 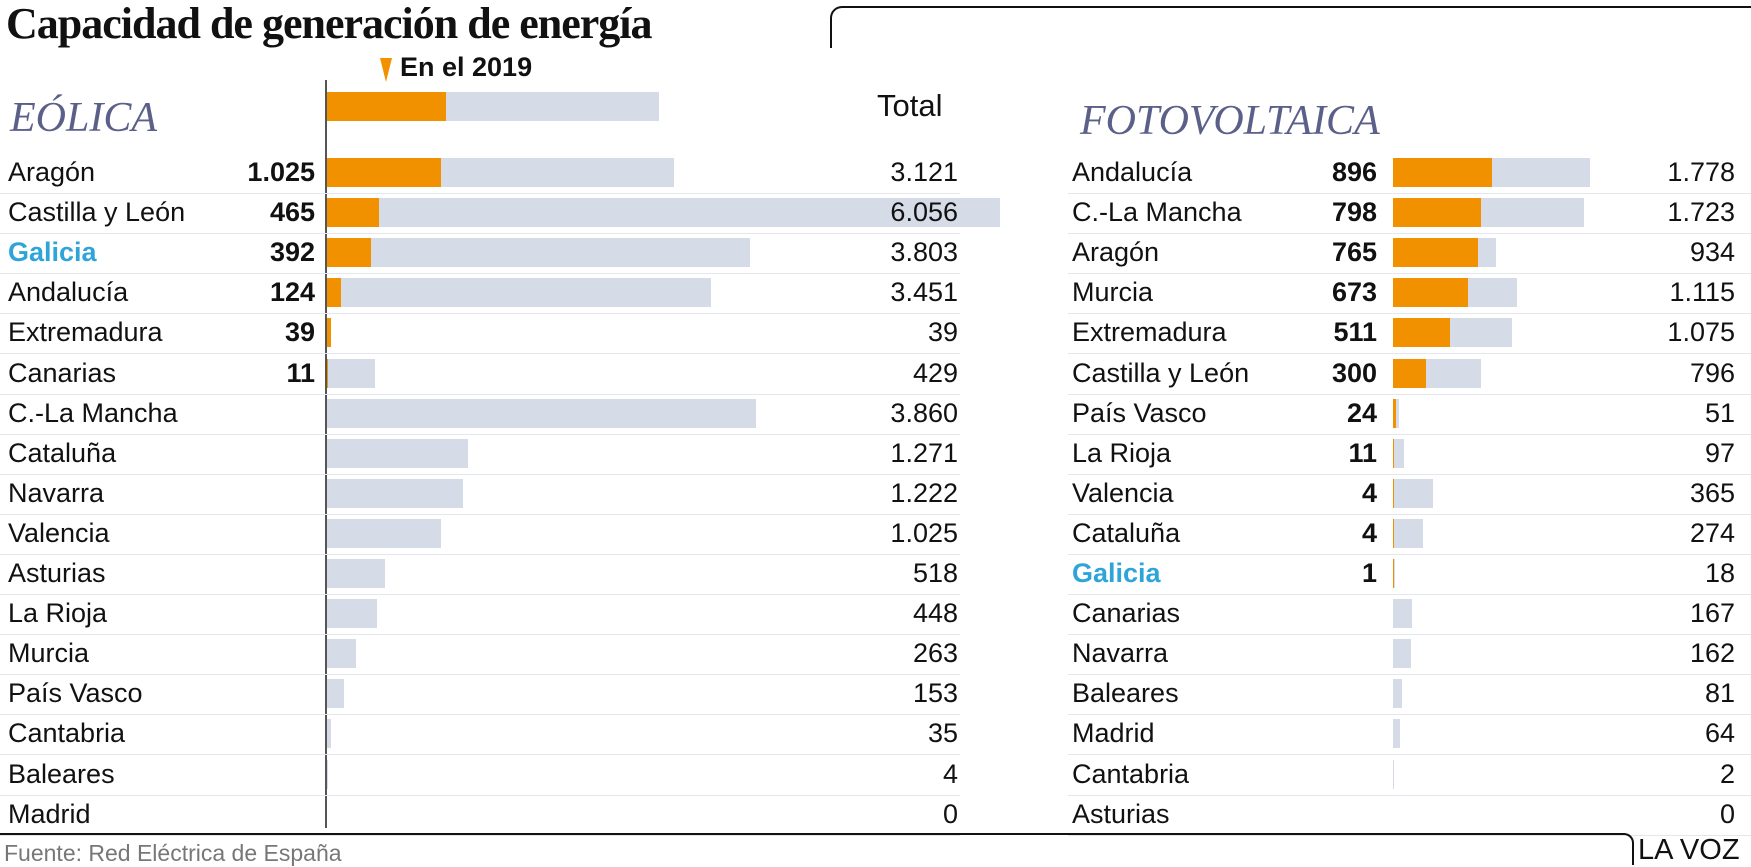 I want to click on value-total: 167, so click(x=1401, y=613).